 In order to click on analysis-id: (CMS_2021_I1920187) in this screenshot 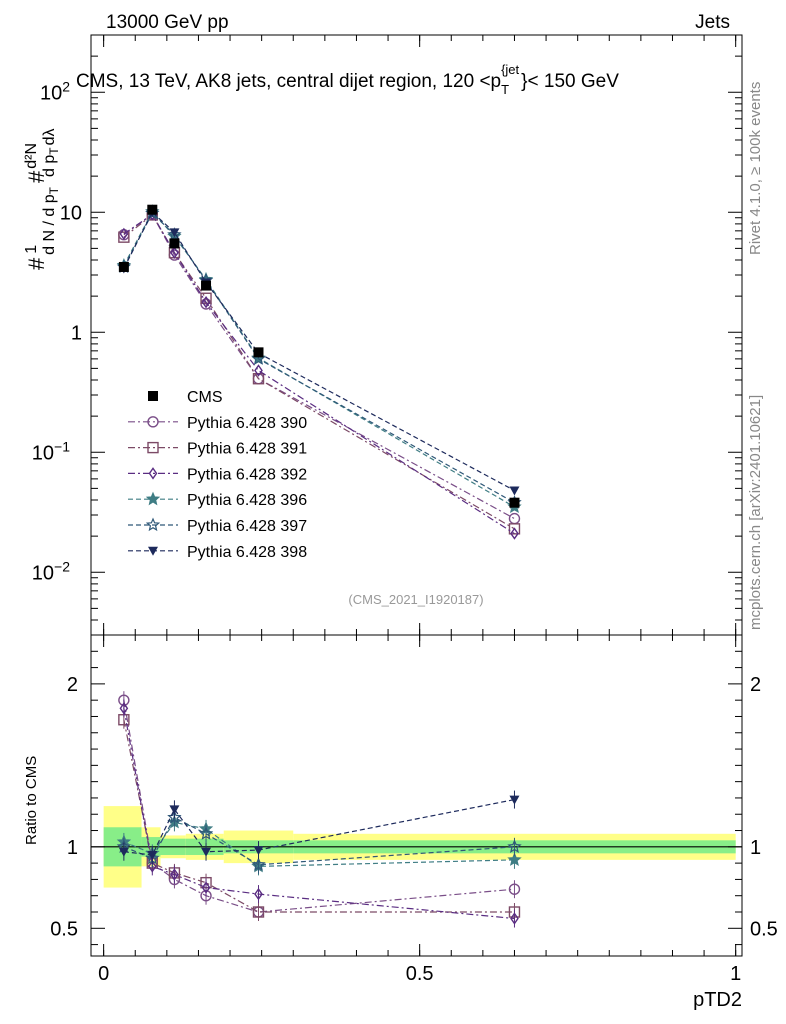, I will do `click(415, 599)`.